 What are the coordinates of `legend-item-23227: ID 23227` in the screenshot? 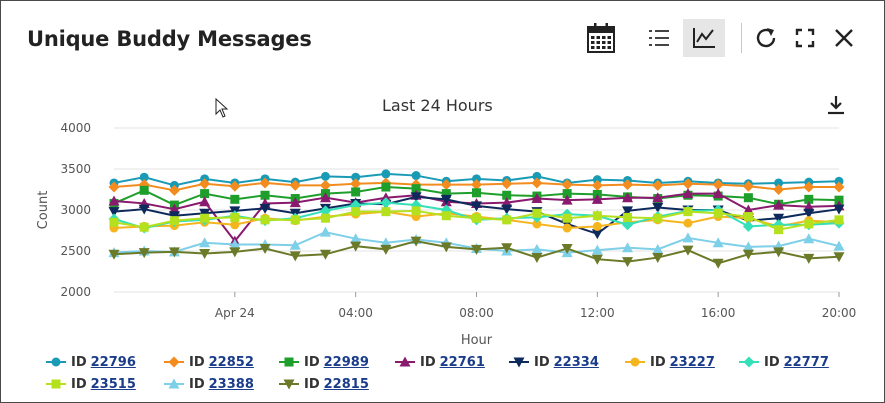 It's located at (669, 362).